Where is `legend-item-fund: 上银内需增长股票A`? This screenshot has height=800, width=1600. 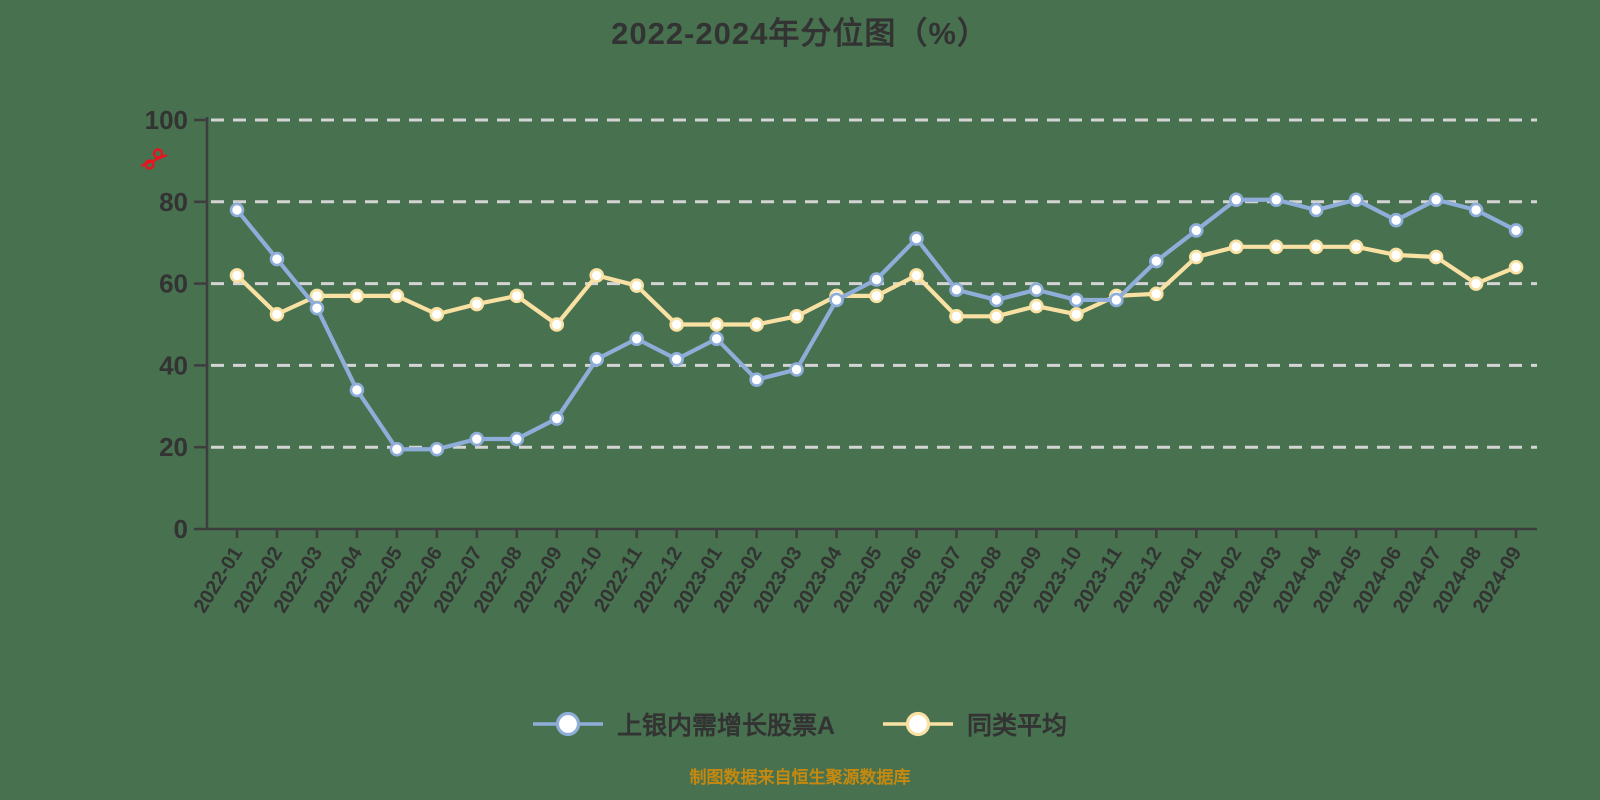 legend-item-fund: 上银内需增长股票A is located at coordinates (684, 724).